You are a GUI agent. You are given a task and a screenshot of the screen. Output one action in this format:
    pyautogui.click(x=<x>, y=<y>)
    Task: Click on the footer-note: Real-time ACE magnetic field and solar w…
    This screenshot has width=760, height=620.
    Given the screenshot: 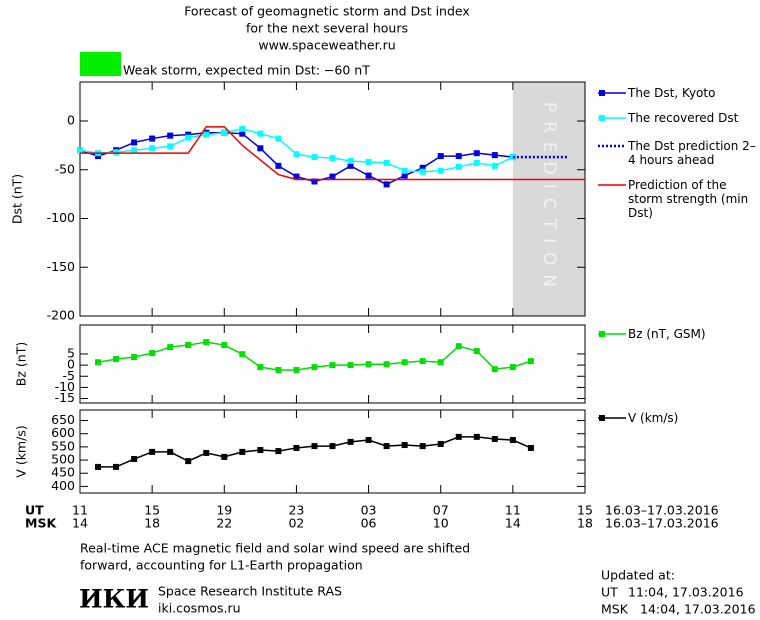 What is the action you would take?
    pyautogui.click(x=275, y=548)
    